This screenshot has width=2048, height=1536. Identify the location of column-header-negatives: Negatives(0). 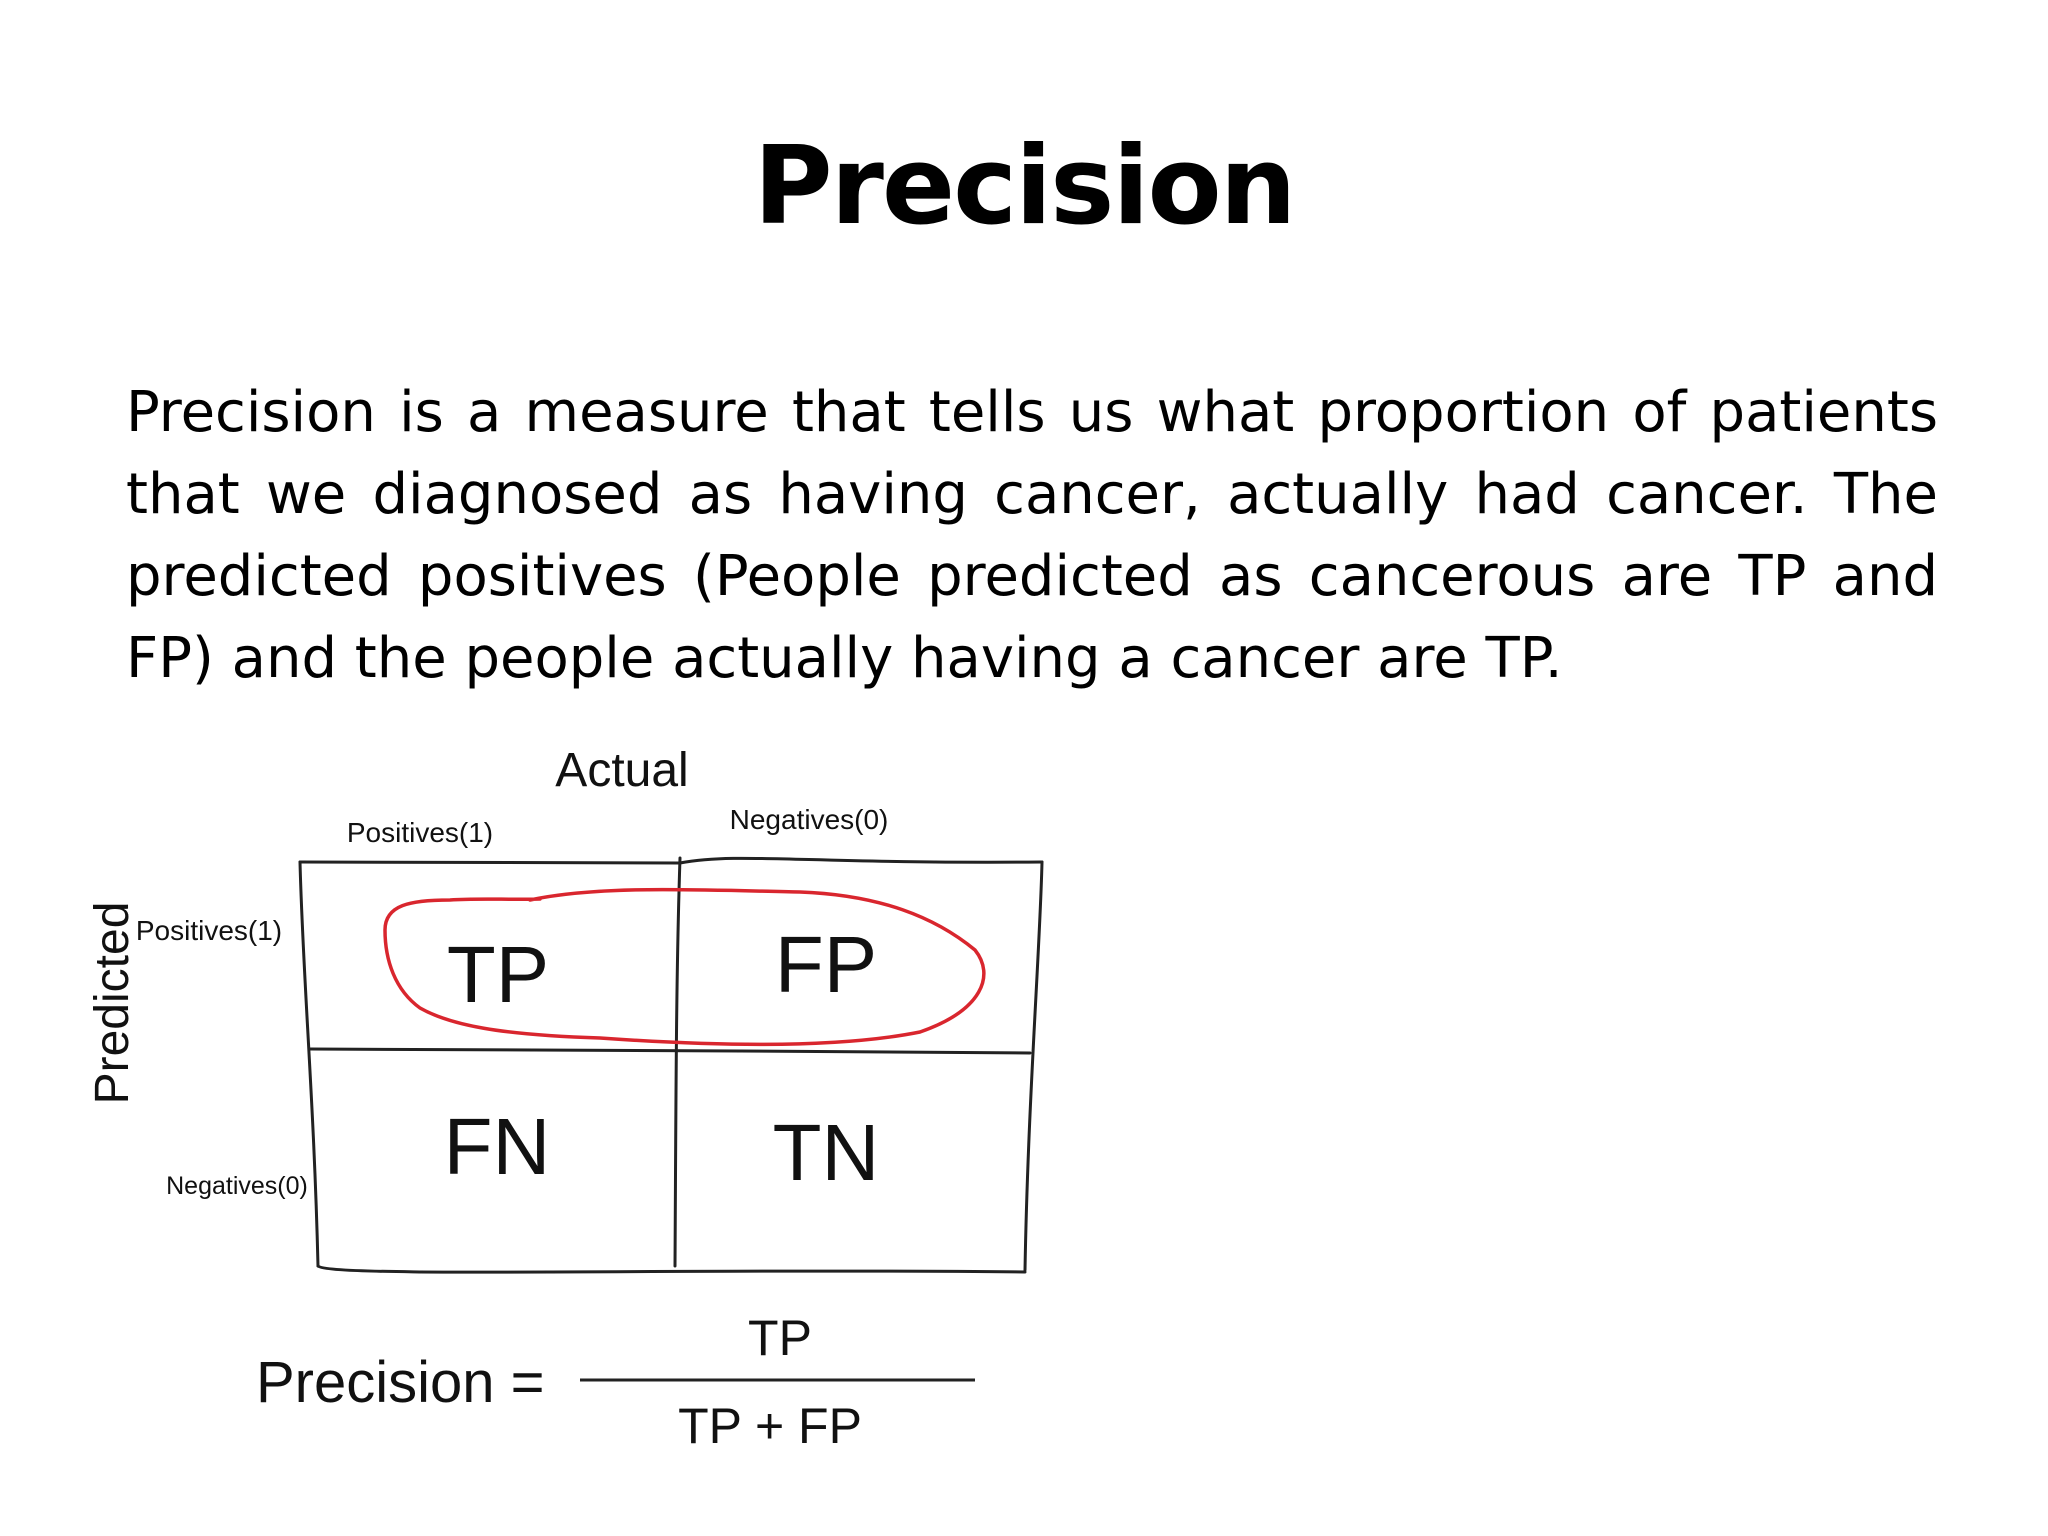
(809, 819).